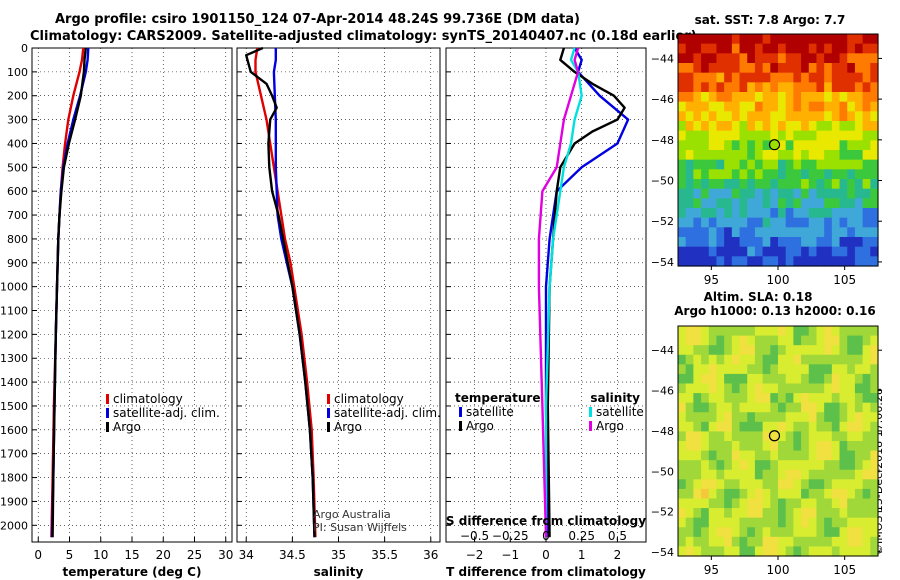 The width and height of the screenshot is (900, 580). I want to click on y-tick-label: 300, so click(17, 120).